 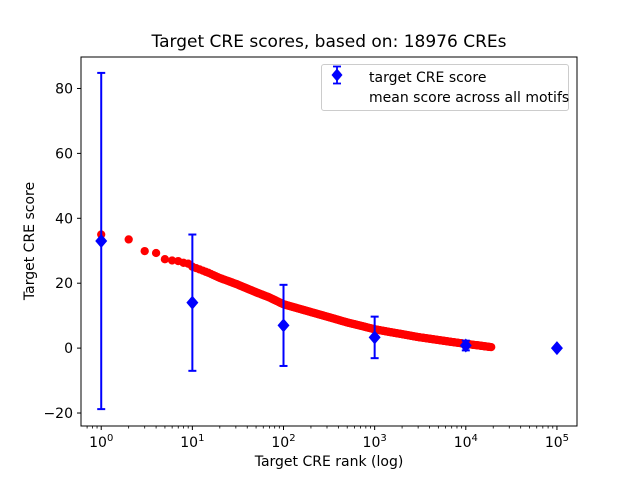 I want to click on y-tick-label: 60, so click(x=64, y=154).